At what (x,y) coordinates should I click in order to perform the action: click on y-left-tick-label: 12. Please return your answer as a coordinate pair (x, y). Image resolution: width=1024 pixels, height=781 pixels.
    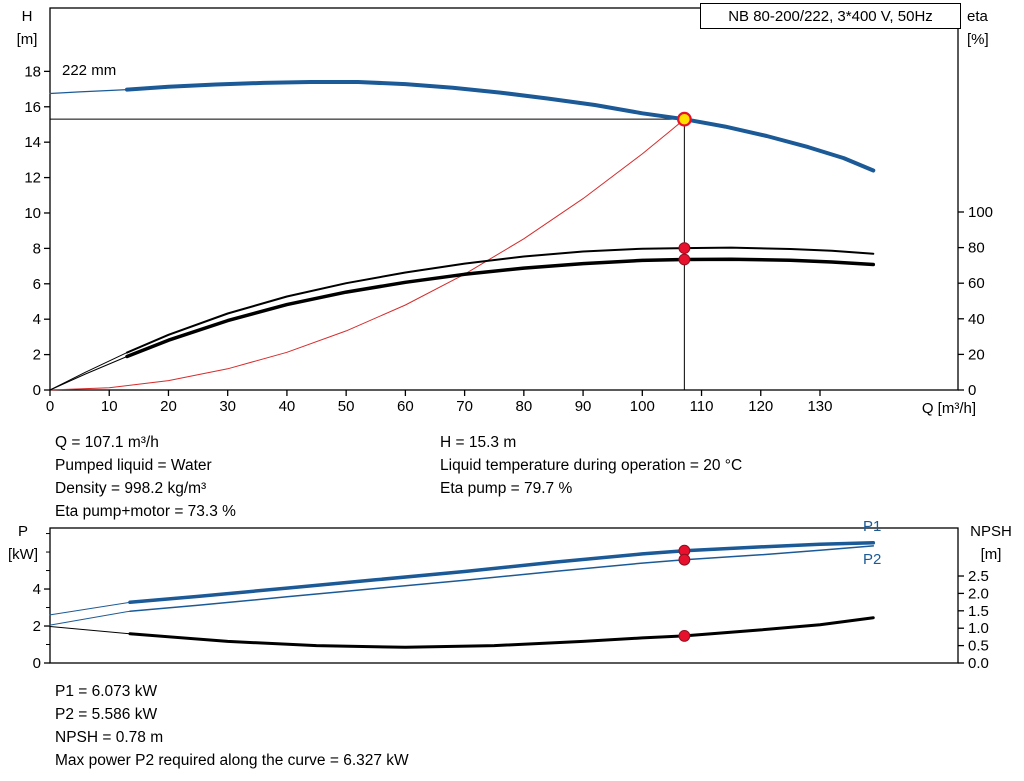
    Looking at the image, I should click on (32, 178).